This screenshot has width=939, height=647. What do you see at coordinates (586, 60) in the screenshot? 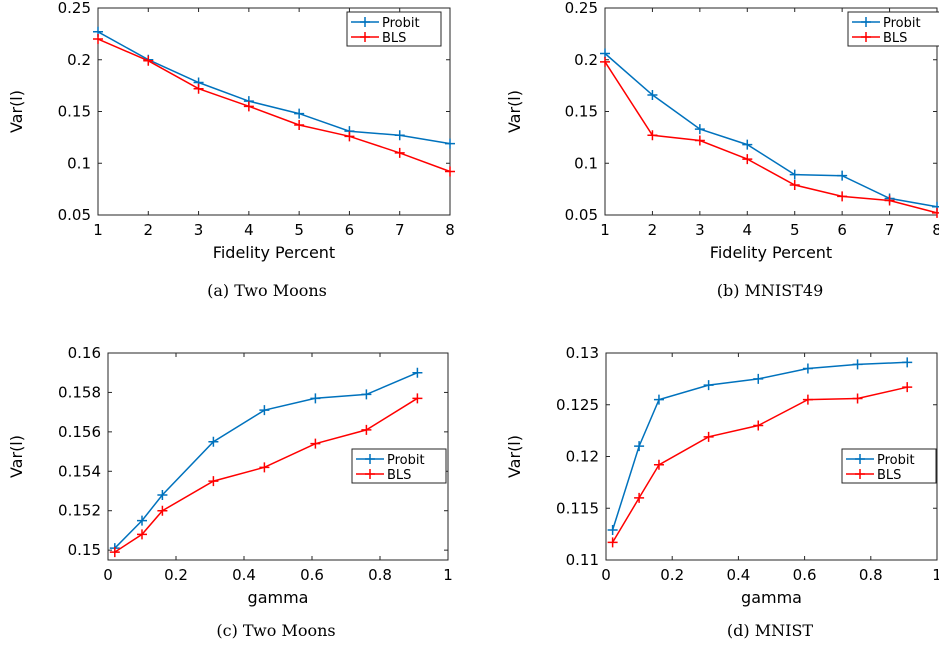
I see `y-tick-label: 0.2` at bounding box center [586, 60].